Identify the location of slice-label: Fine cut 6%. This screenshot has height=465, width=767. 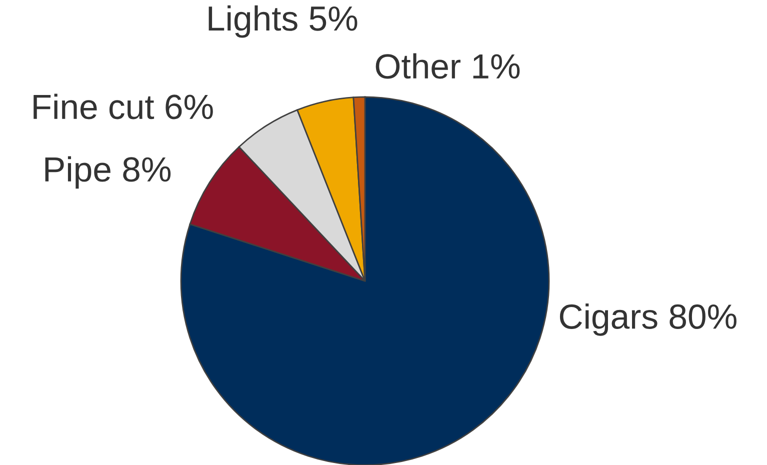
(123, 107).